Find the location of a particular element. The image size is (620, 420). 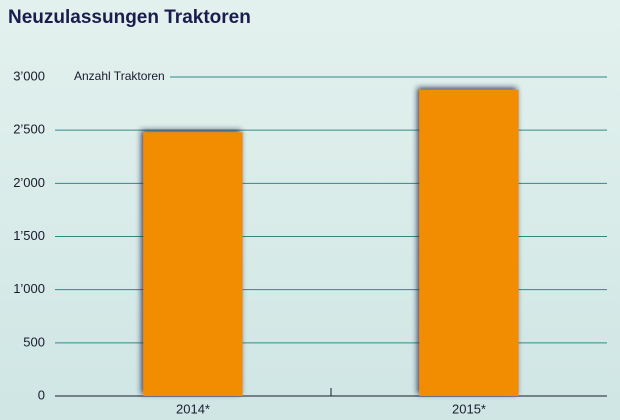

y-tick-label: 1’000 is located at coordinates (29, 288).